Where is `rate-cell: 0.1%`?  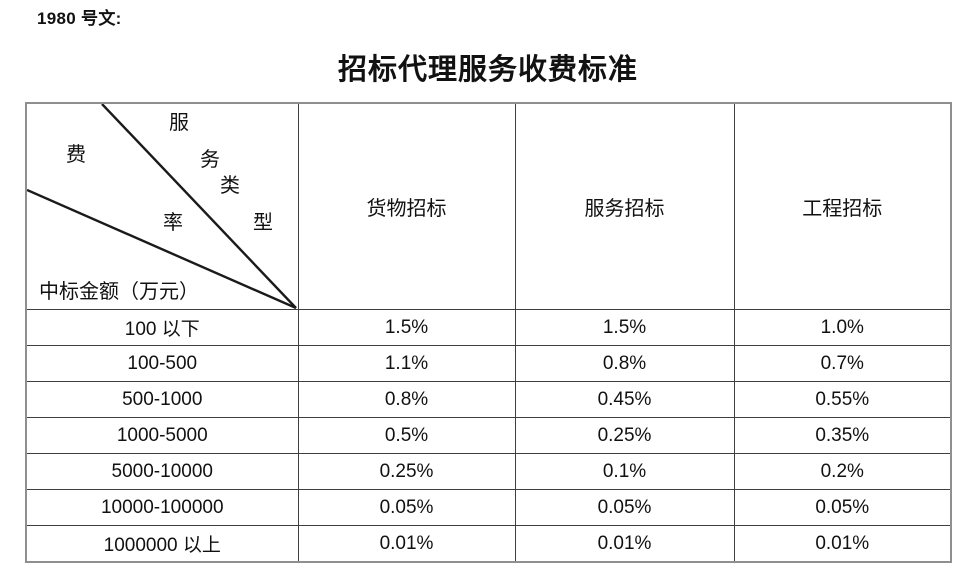
rate-cell: 0.1% is located at coordinates (624, 471).